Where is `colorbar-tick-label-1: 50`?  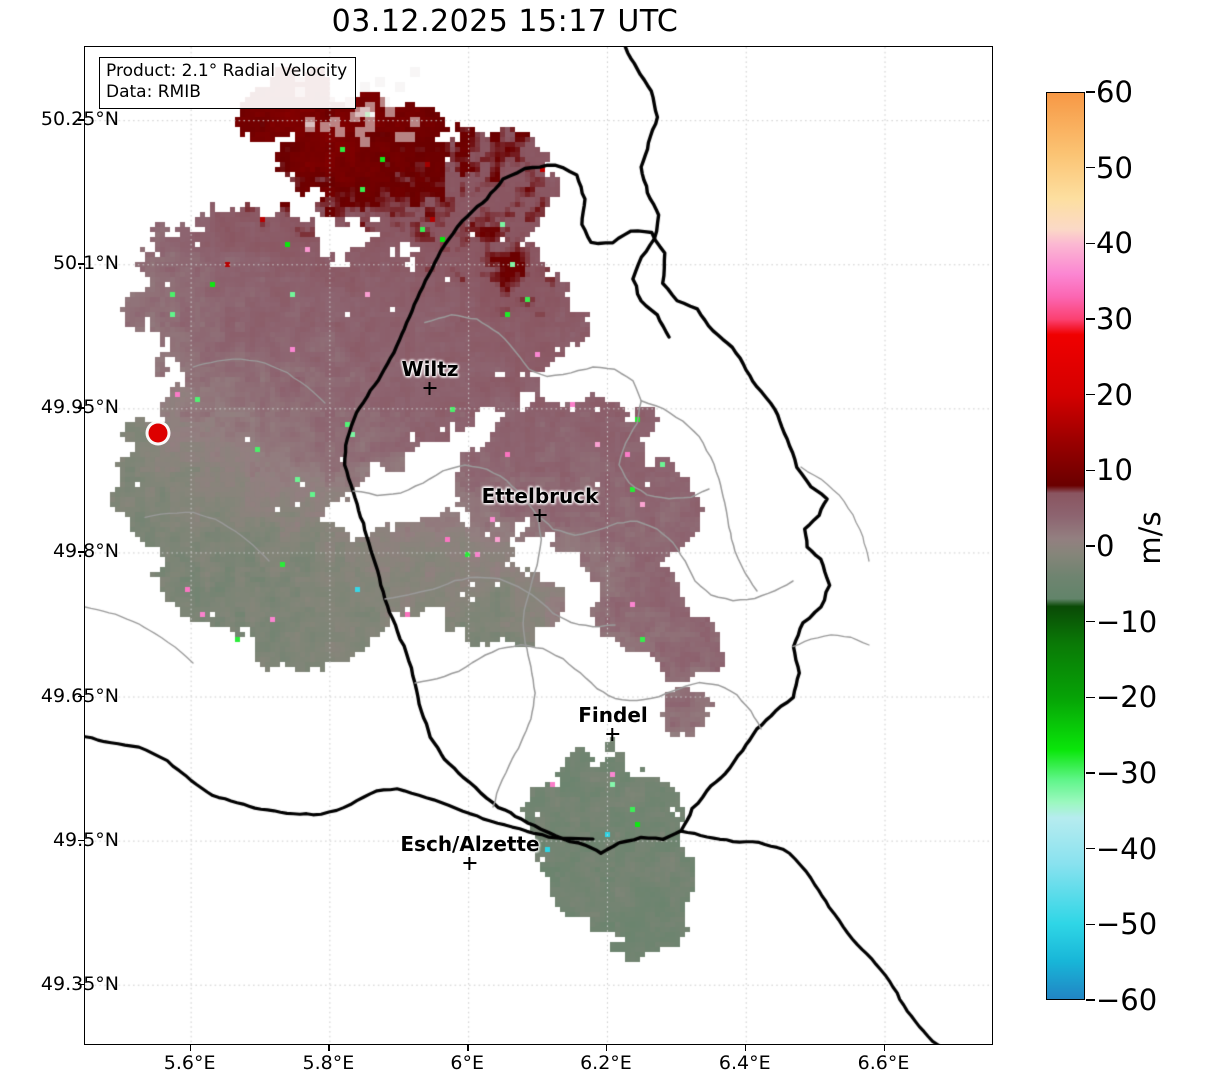 colorbar-tick-label-1: 50 is located at coordinates (1114, 167).